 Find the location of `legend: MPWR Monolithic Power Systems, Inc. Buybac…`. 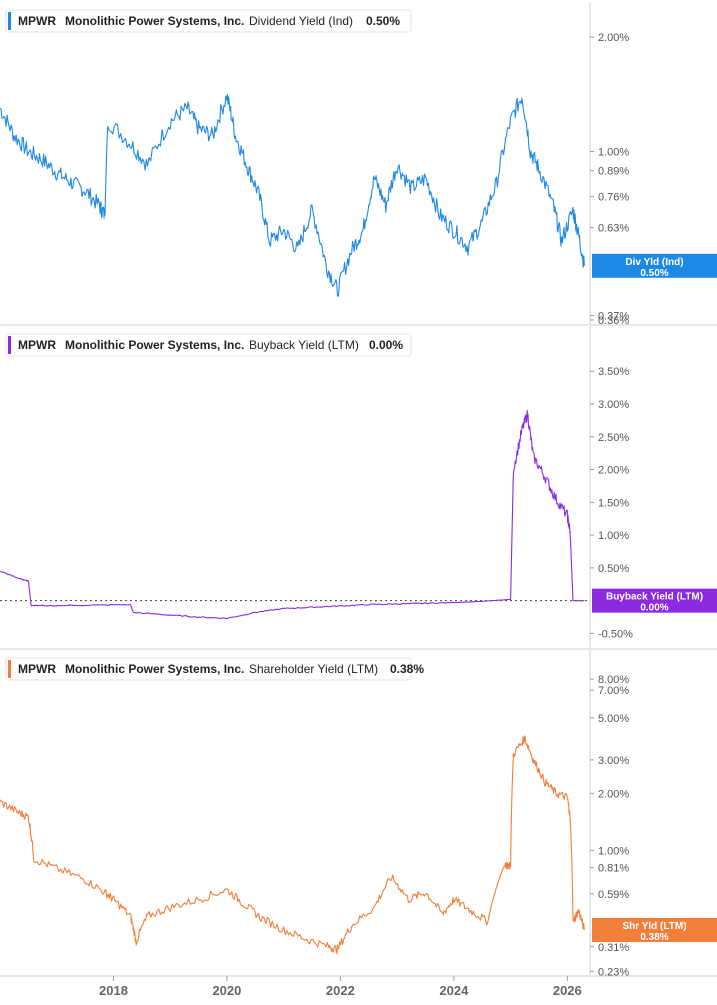

legend: MPWR Monolithic Power Systems, Inc. Buybac… is located at coordinates (208, 345).